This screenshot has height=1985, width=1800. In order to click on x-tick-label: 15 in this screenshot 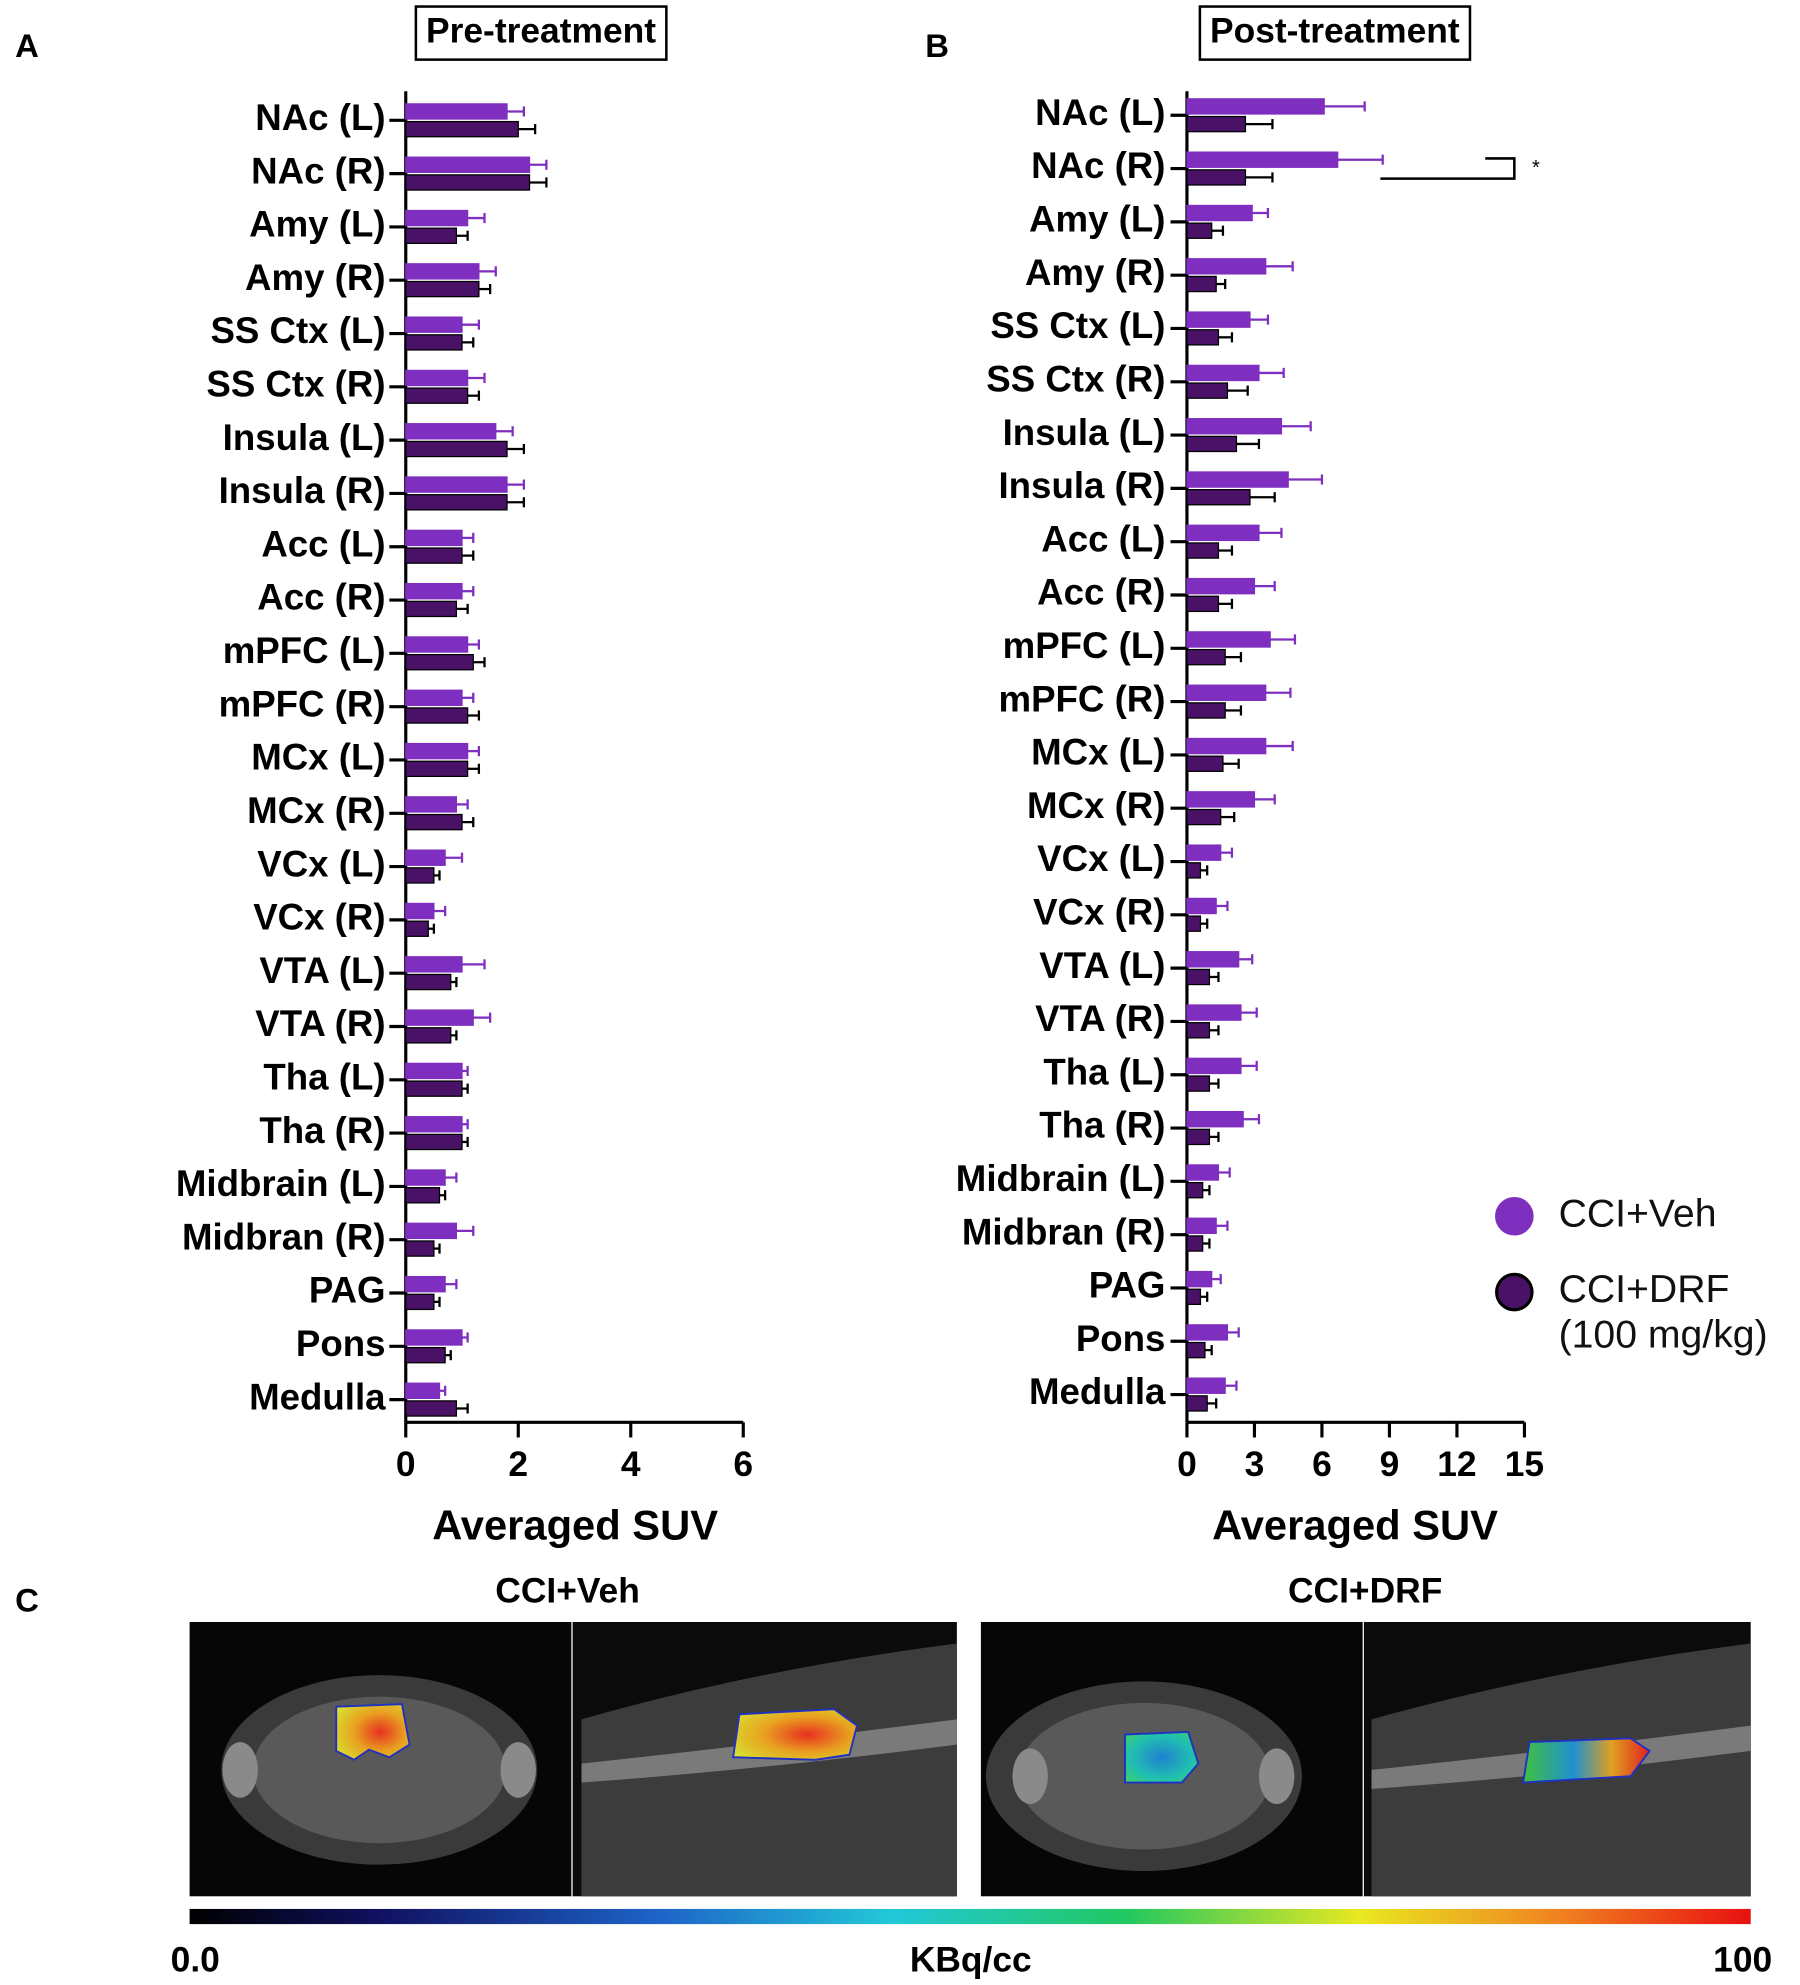, I will do `click(1524, 1464)`.